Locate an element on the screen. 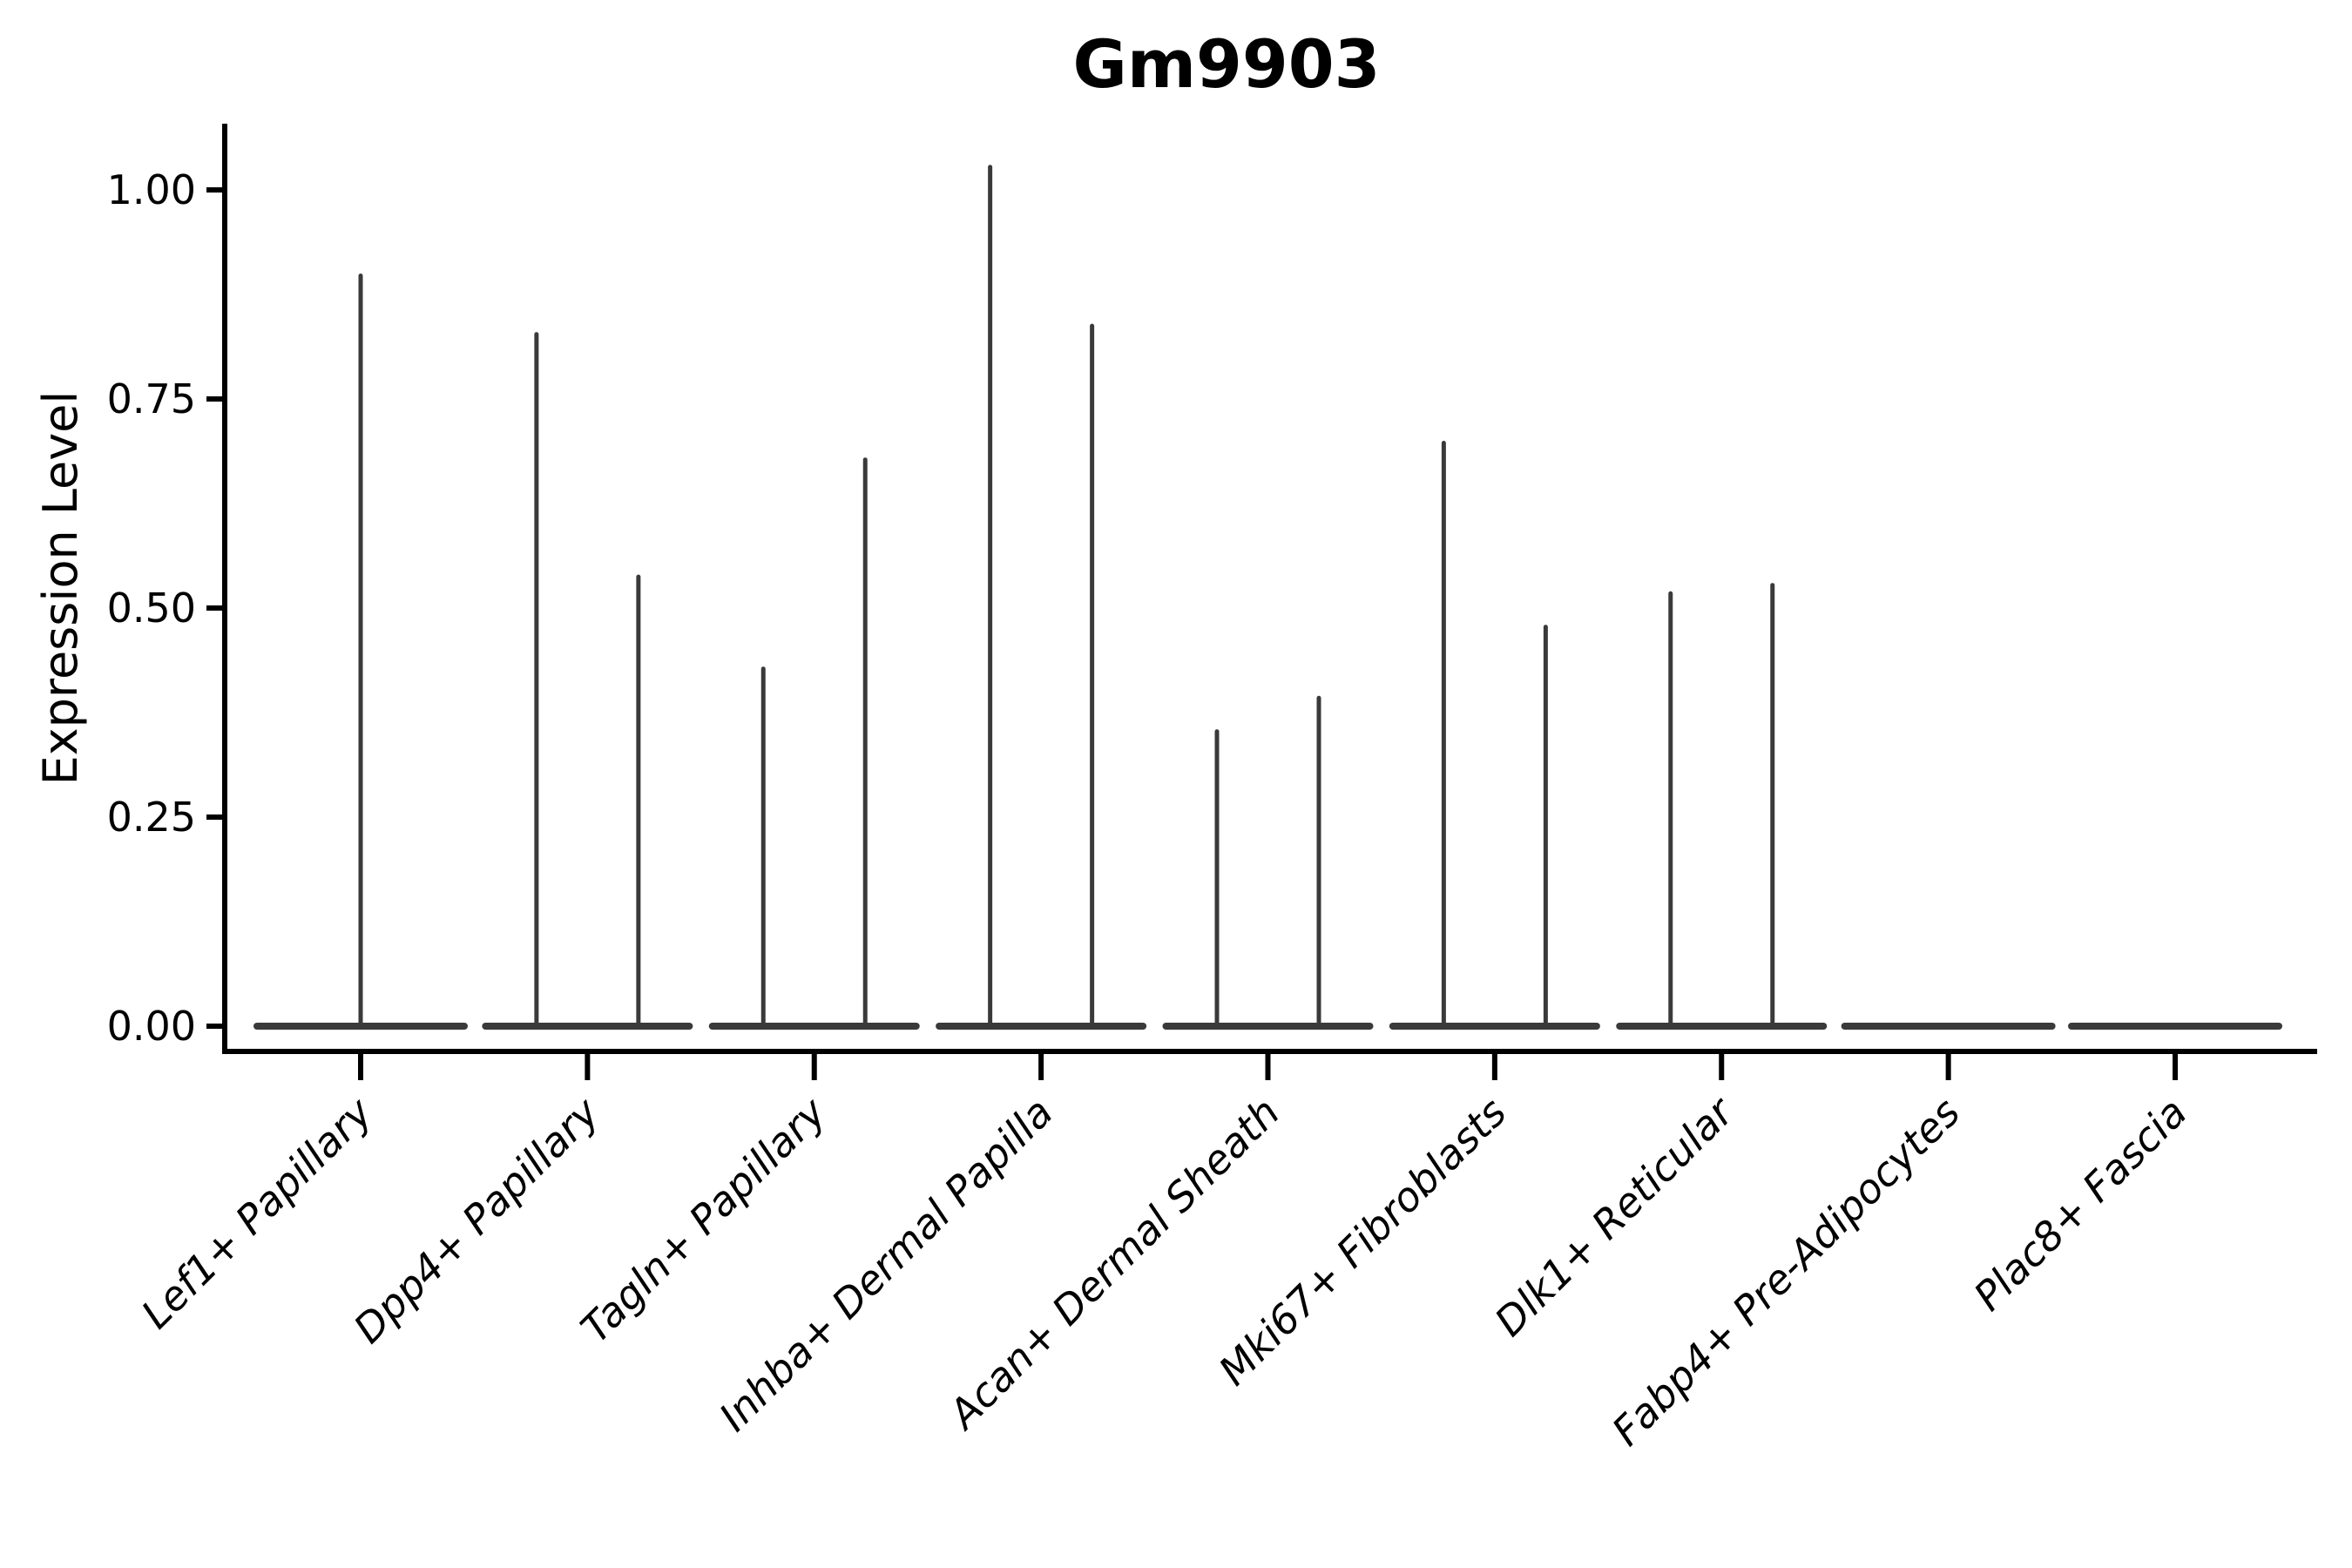 Image resolution: width=2352 pixels, height=1568 pixels. category-label: Dpp4+ Papillary is located at coordinates (476, 1220).